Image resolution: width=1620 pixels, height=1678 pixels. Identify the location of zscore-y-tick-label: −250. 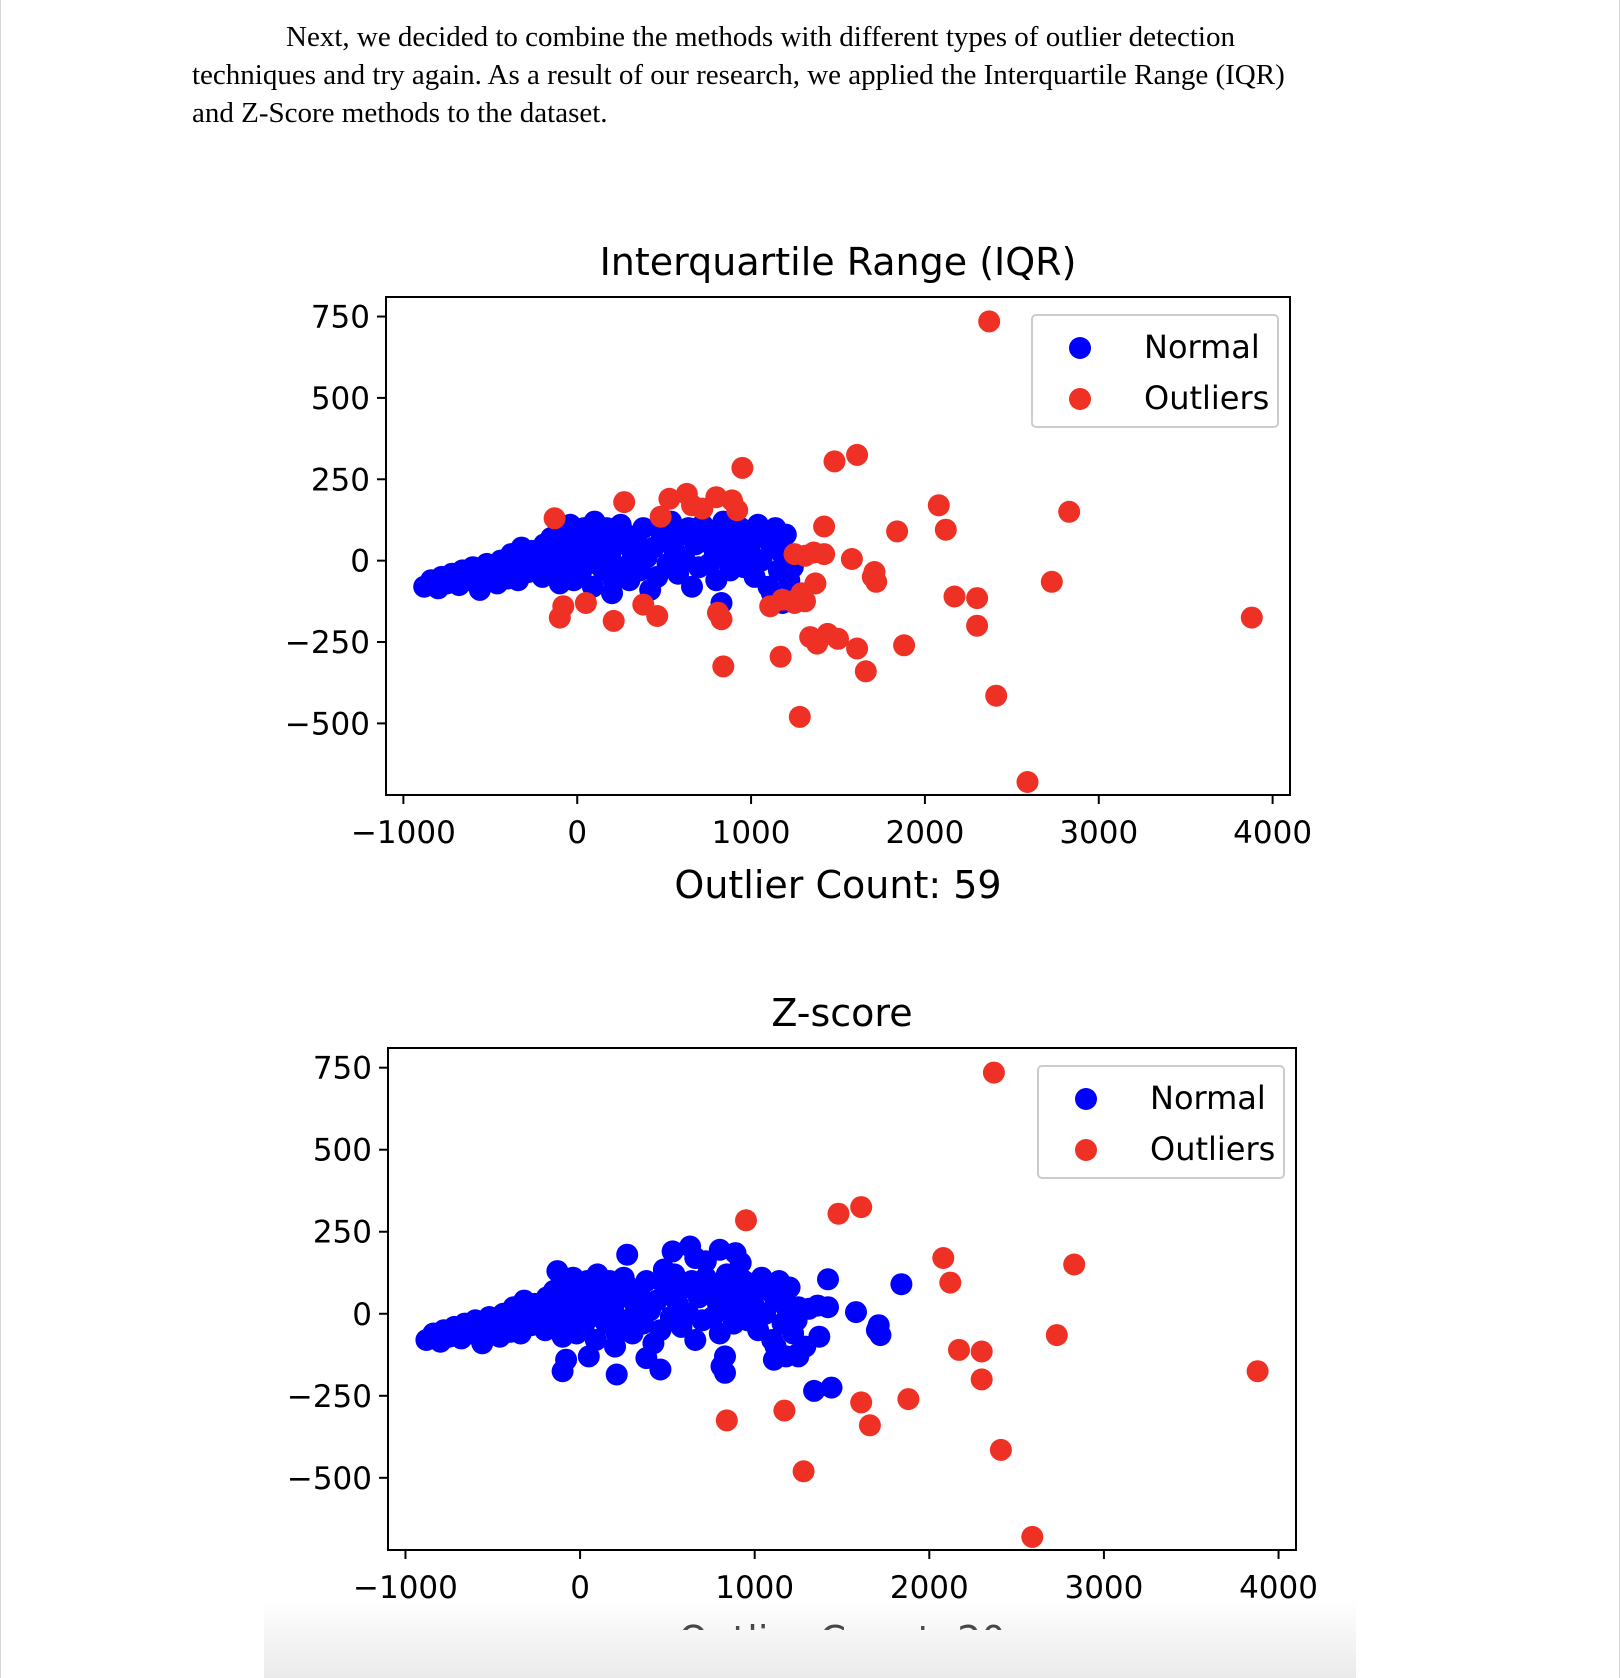
(329, 1397).